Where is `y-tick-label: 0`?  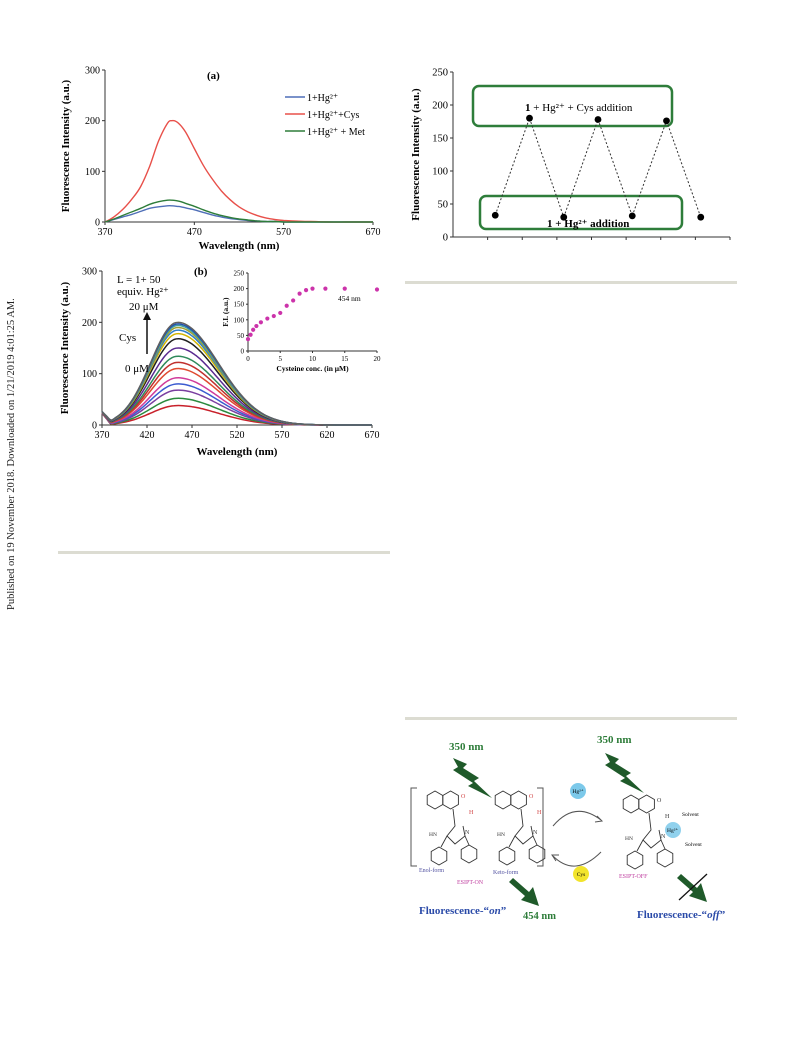
y-tick-label: 0 is located at coordinates (97, 223).